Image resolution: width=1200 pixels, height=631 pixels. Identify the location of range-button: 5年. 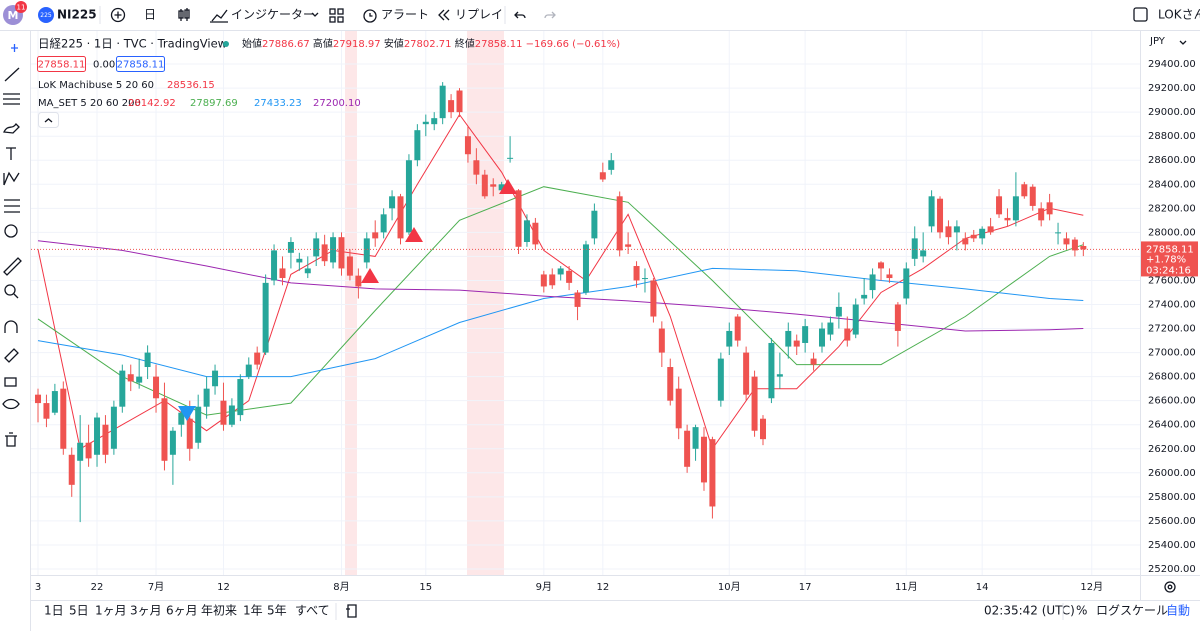
(277, 611).